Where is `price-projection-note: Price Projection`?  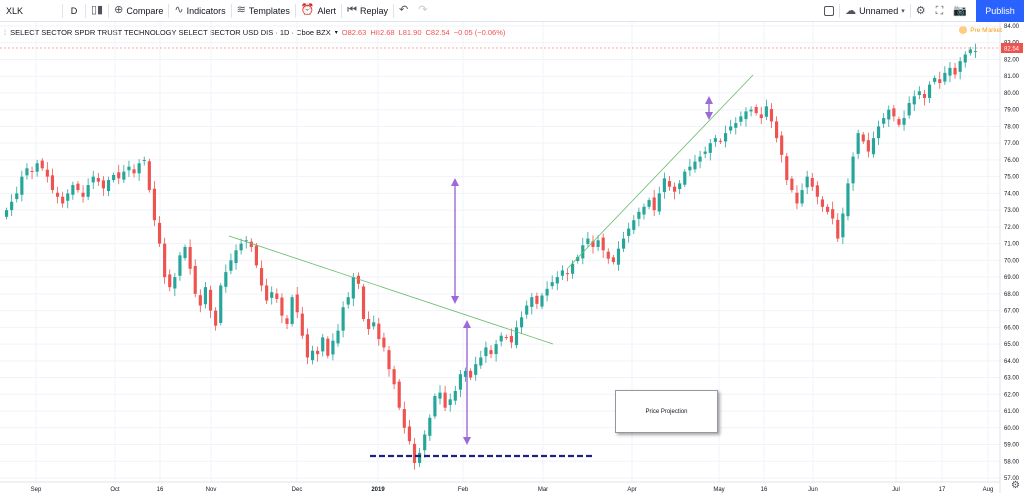 price-projection-note: Price Projection is located at coordinates (666, 411).